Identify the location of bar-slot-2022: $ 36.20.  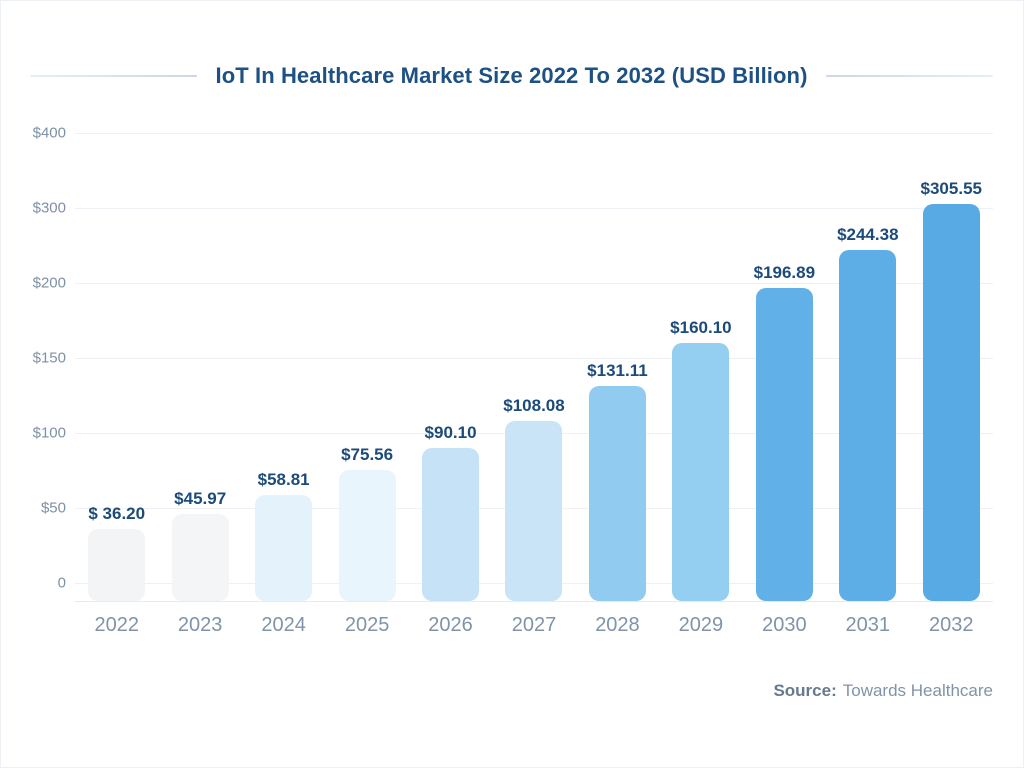
(116, 355).